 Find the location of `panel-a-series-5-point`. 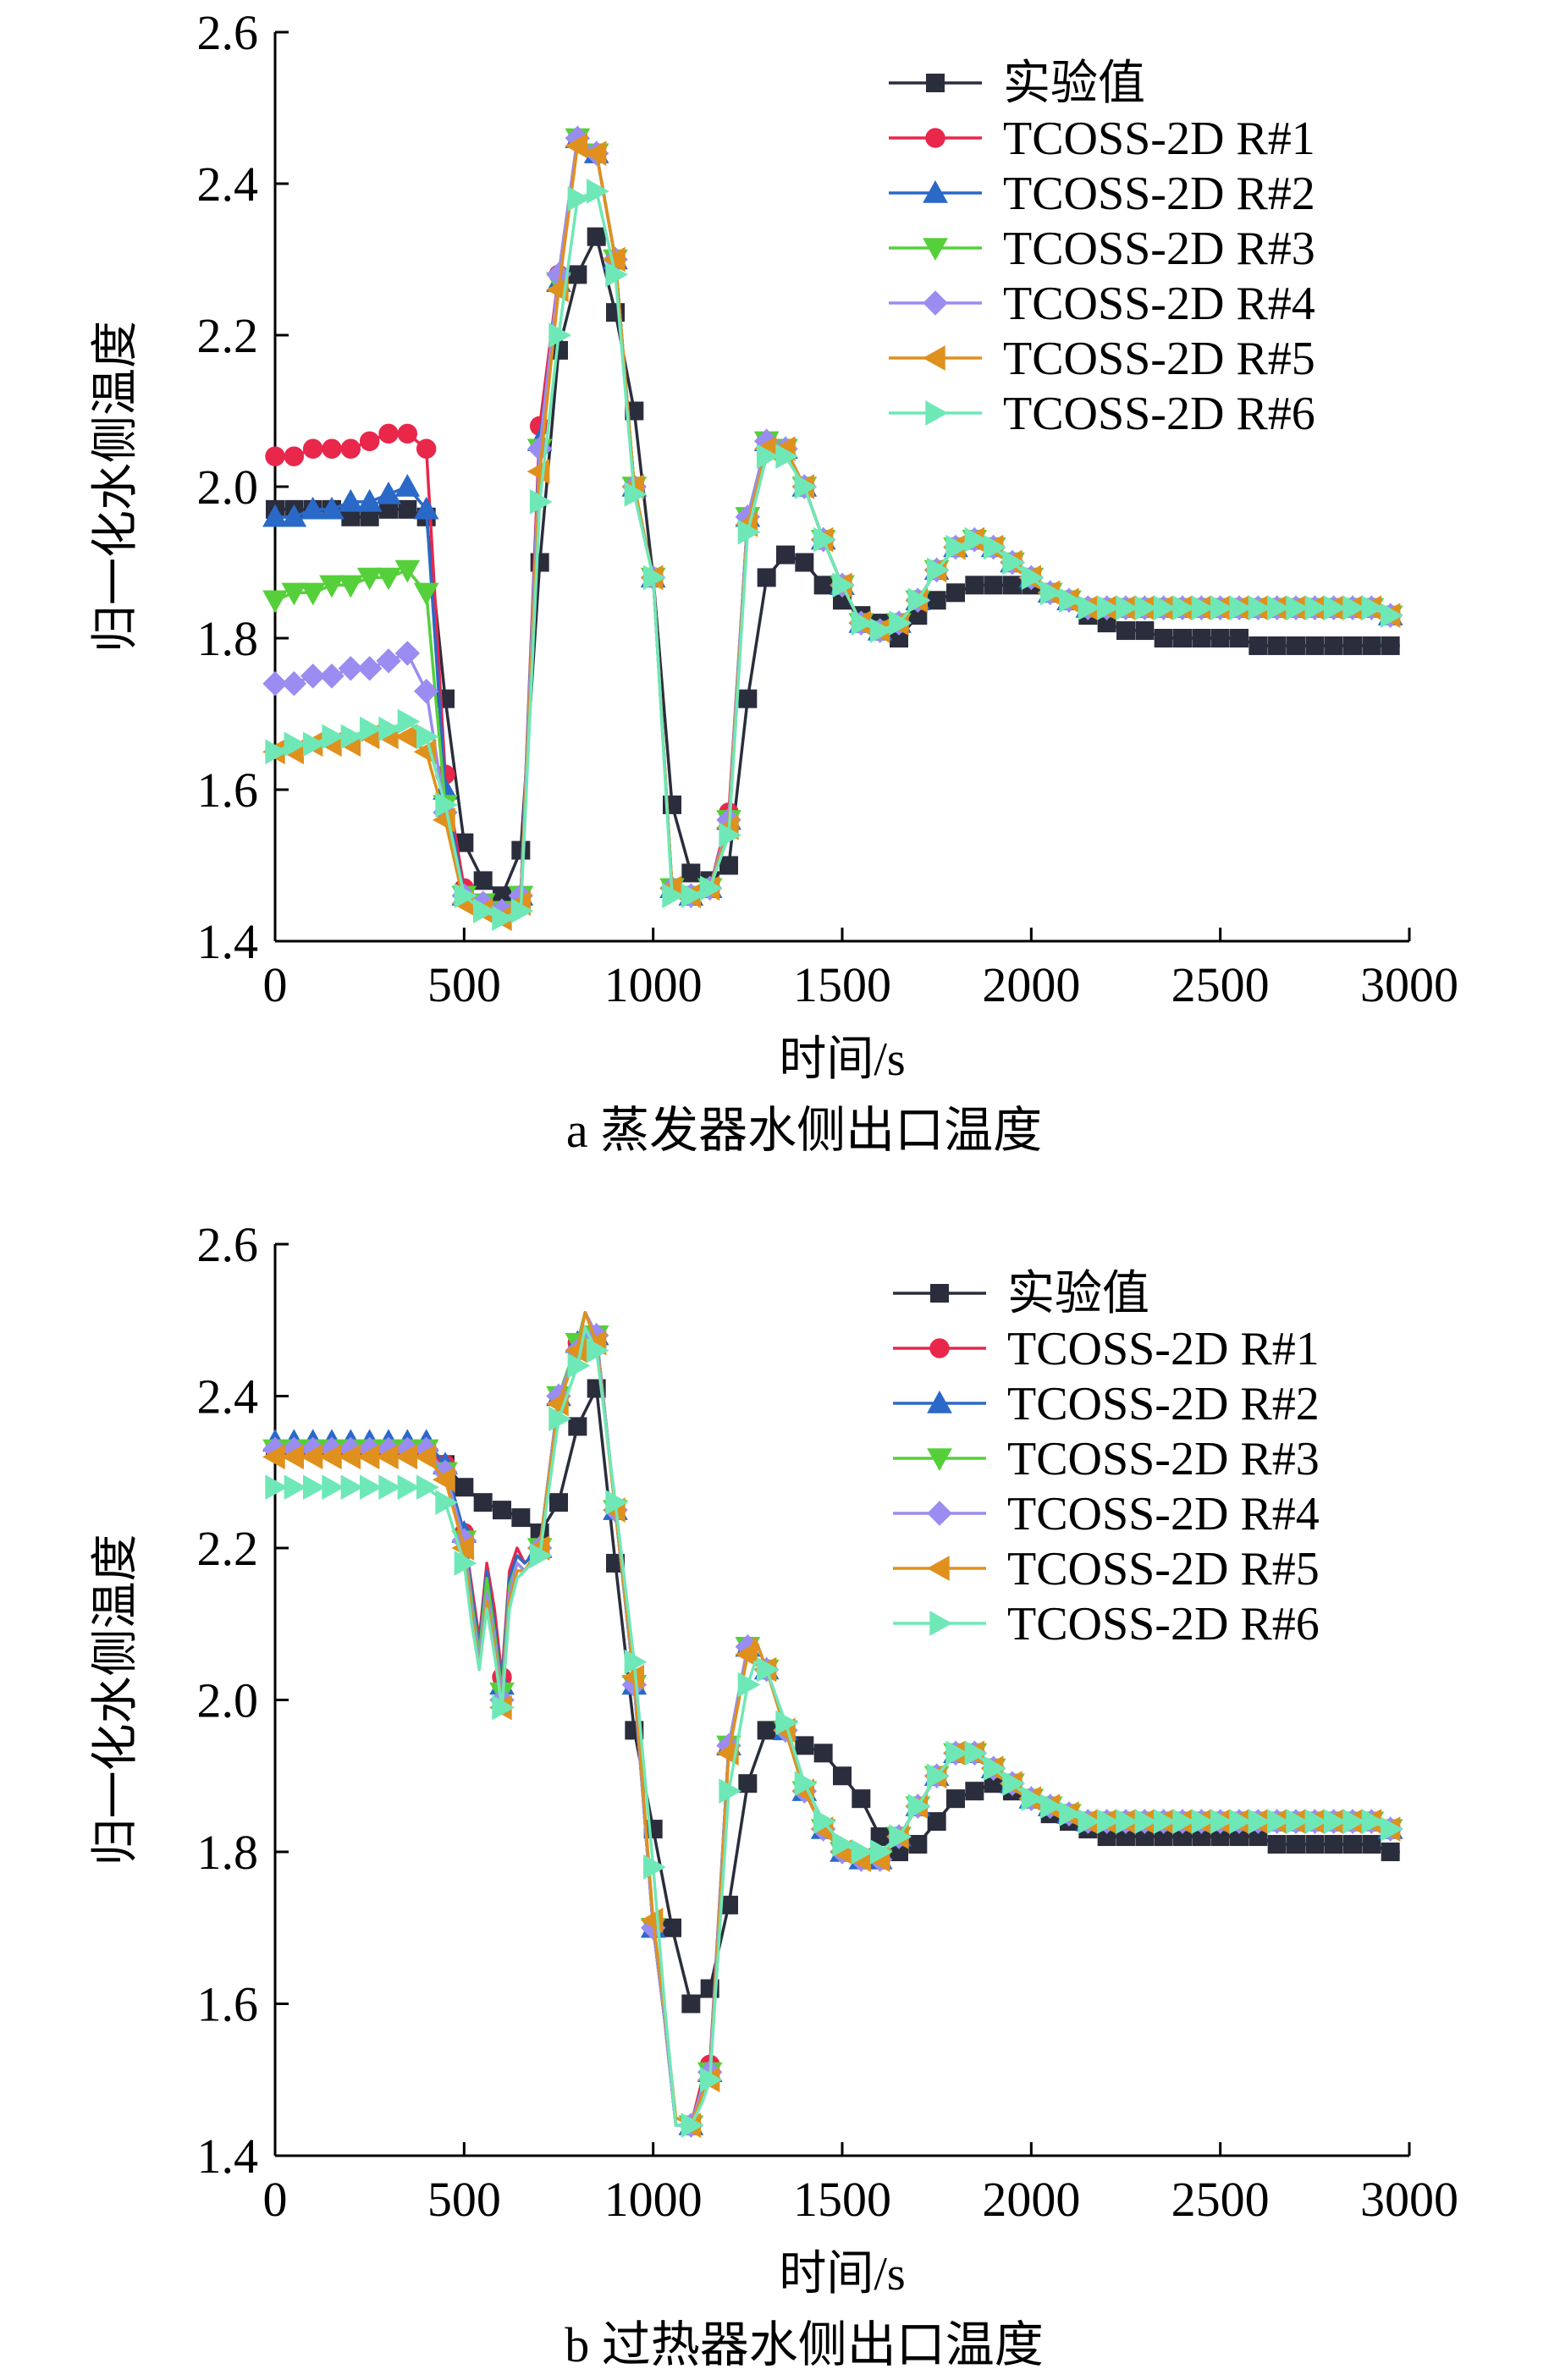

panel-a-series-5-point is located at coordinates (595, 153).